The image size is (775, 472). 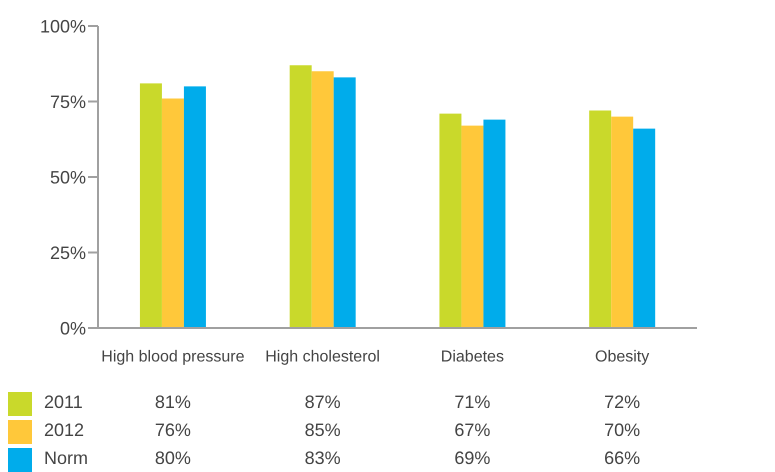 I want to click on legend-label: Norm, so click(x=66, y=458).